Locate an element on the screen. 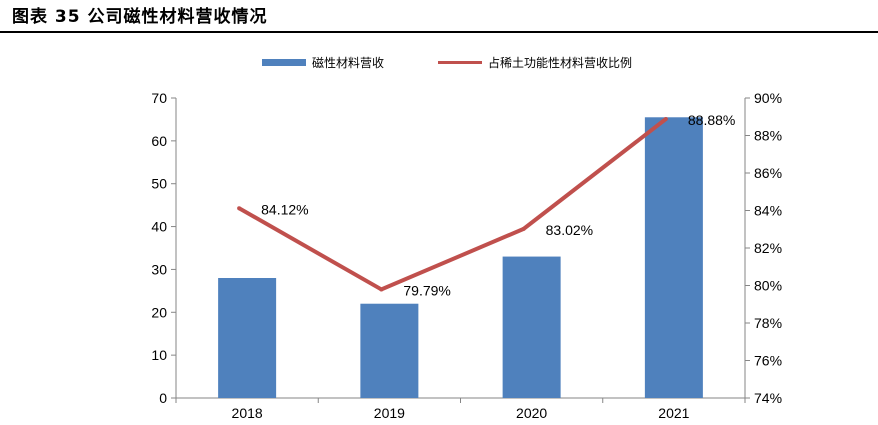 This screenshot has height=425, width=878. line-point-2020 is located at coordinates (523, 228).